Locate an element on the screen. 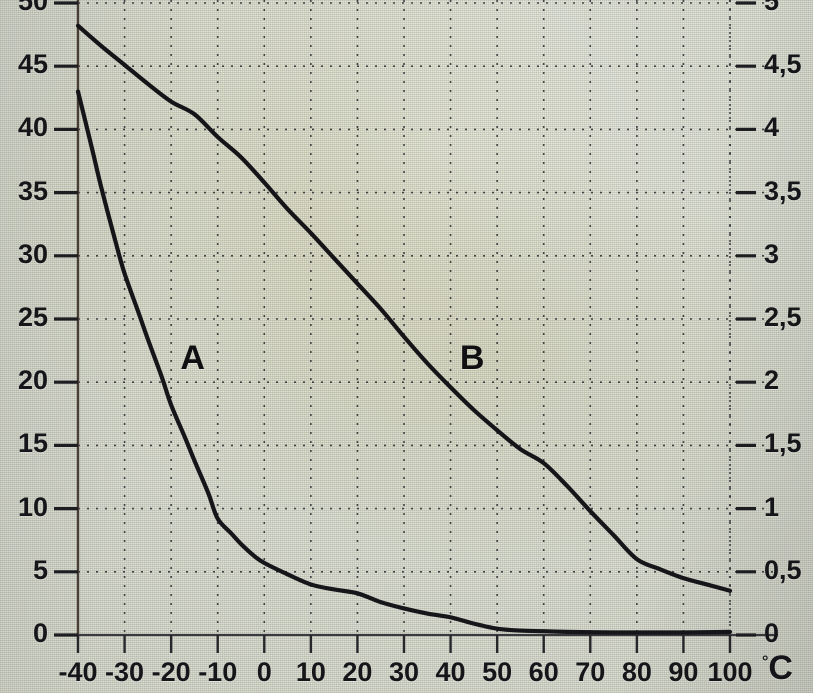 Image resolution: width=813 pixels, height=693 pixels. left-axis-tick-label: 25 is located at coordinates (32, 317).